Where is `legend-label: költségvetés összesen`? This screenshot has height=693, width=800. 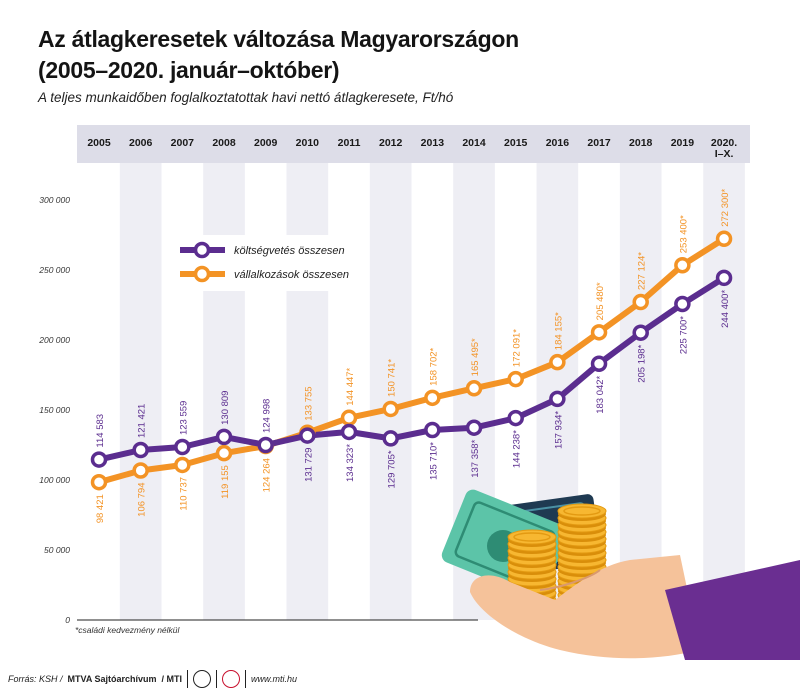
legend-label: költségvetés összesen is located at coordinates (289, 251).